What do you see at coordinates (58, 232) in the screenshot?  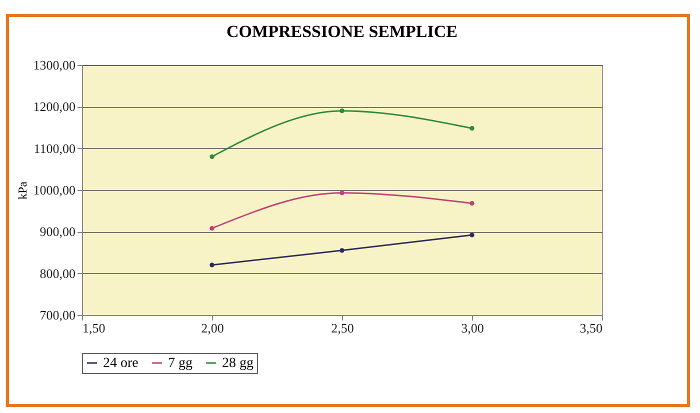 I see `y-tick-label: 900,00` at bounding box center [58, 232].